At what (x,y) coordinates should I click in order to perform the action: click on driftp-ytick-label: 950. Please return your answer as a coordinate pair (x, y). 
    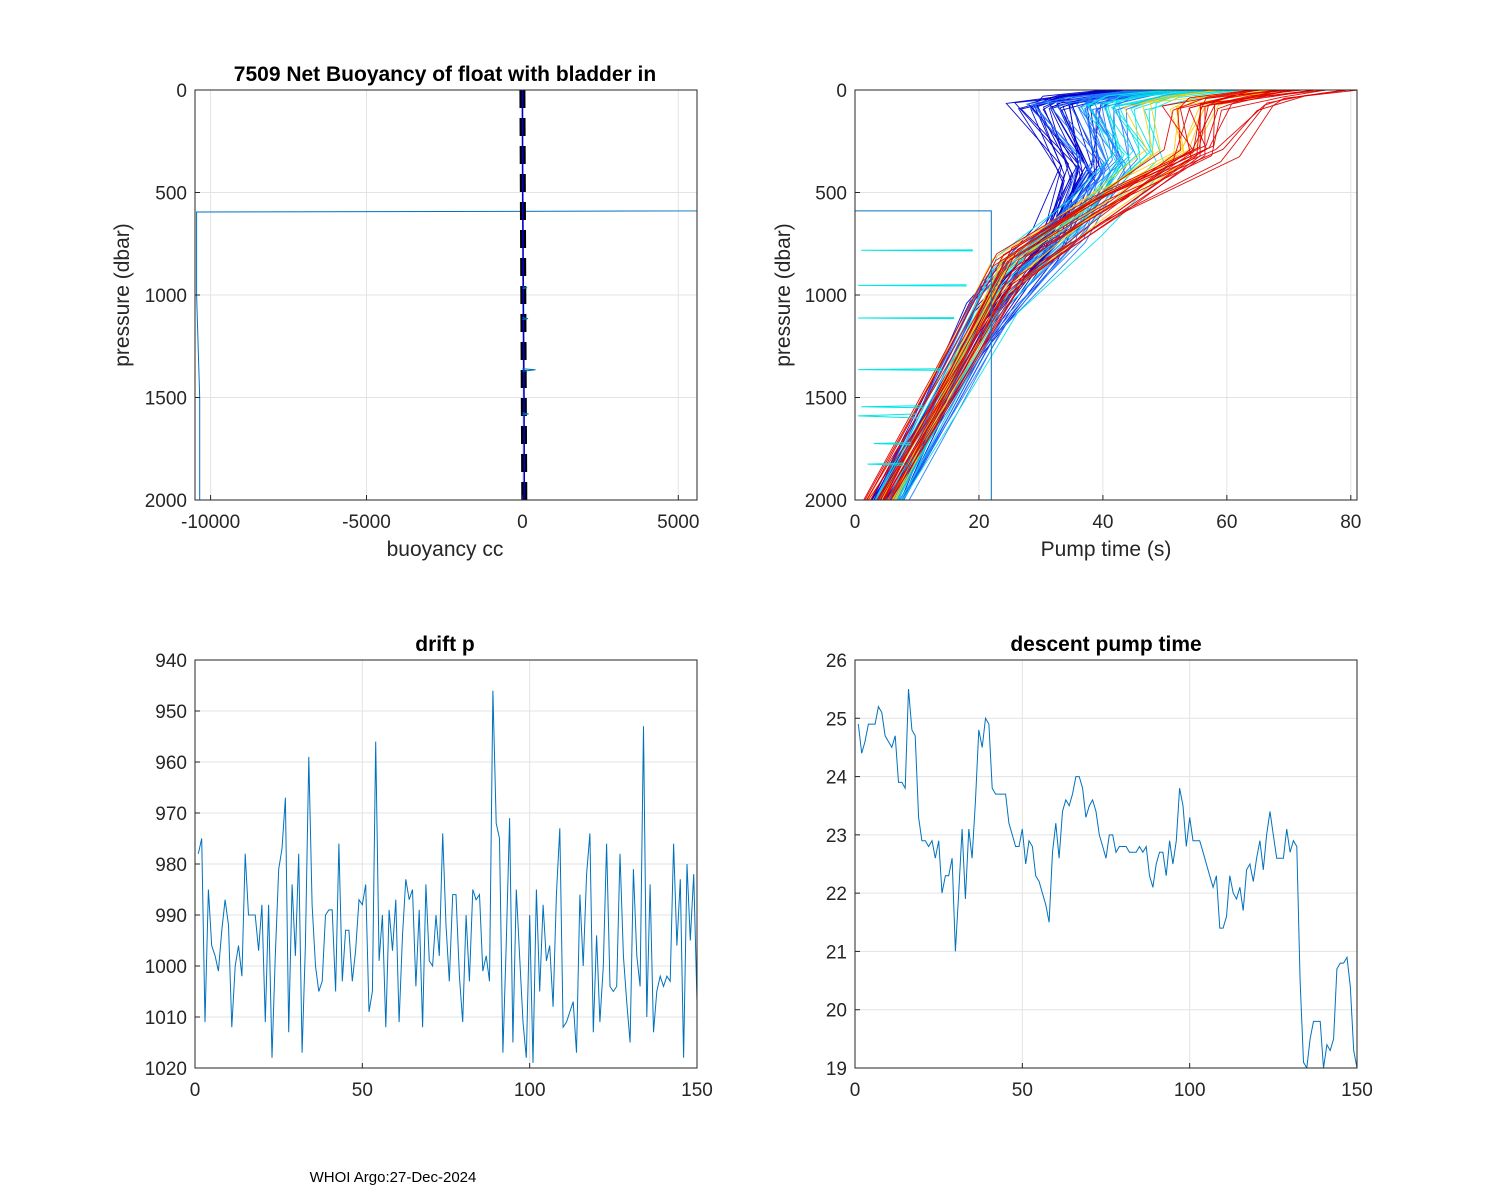
    Looking at the image, I should click on (171, 712).